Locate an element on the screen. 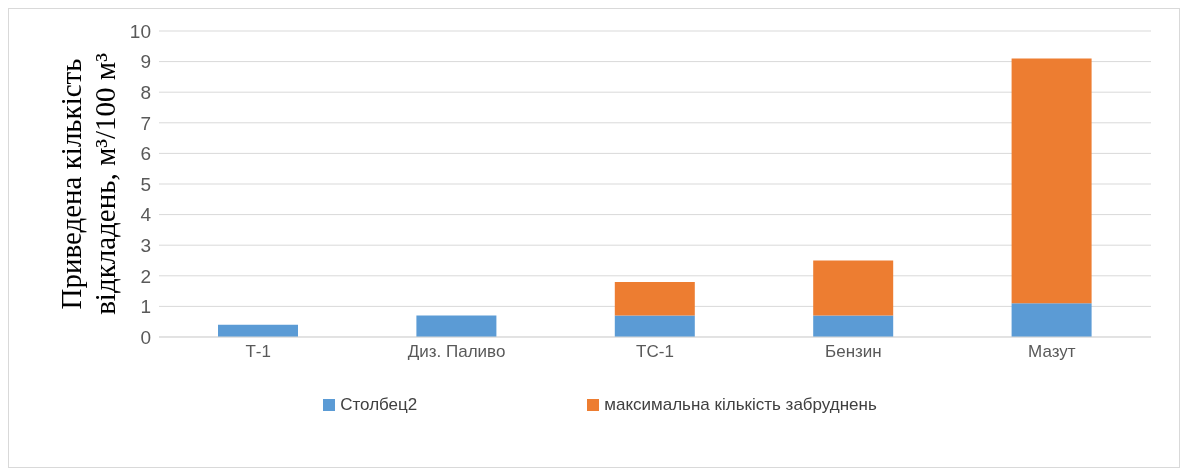 The image size is (1190, 476). y-tick-label: 5 is located at coordinates (145, 184).